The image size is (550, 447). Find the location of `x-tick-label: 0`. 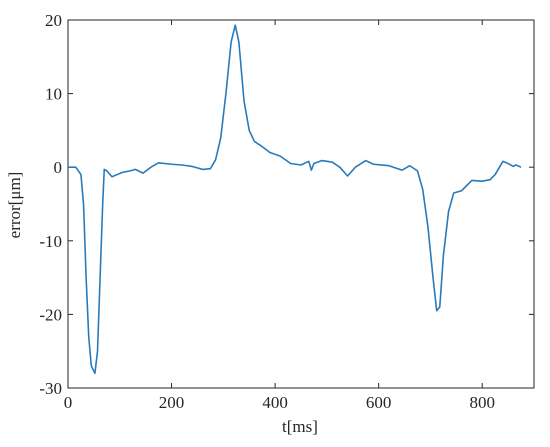

x-tick-label: 0 is located at coordinates (68, 402).